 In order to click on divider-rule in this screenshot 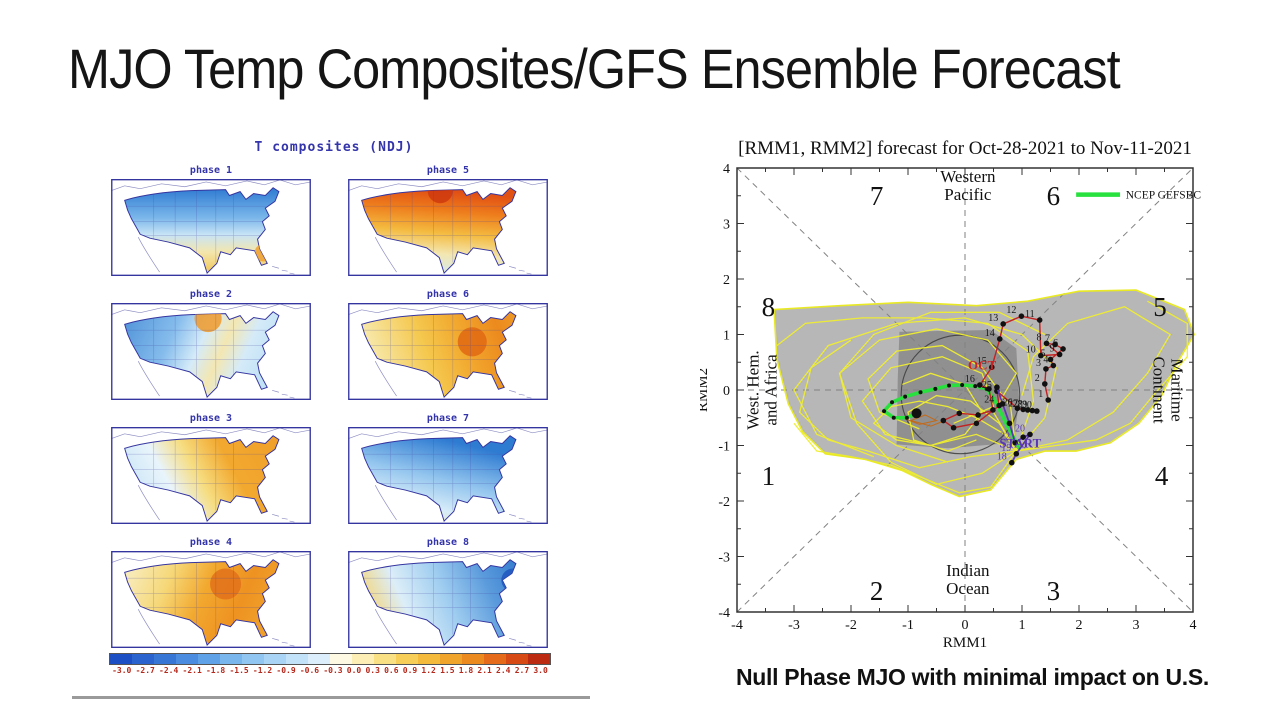, I will do `click(331, 697)`.